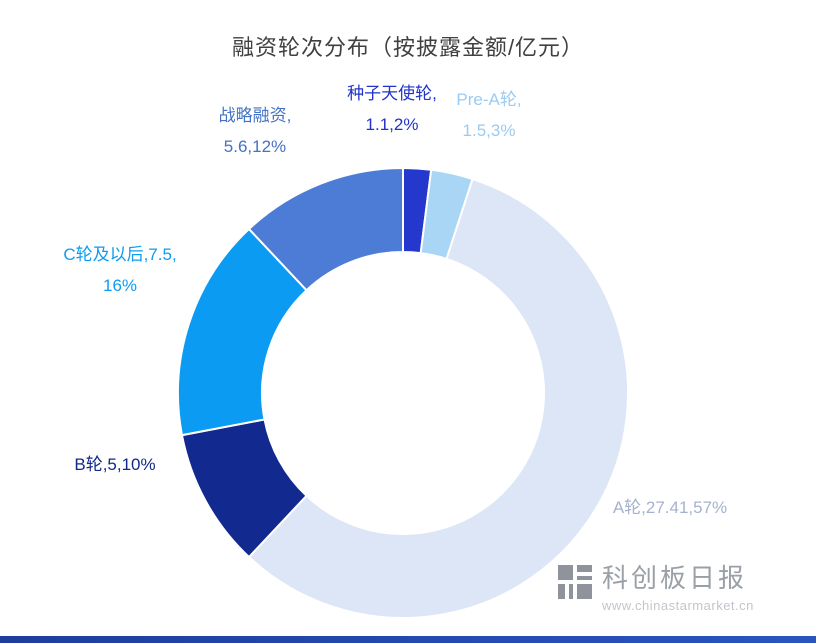 This screenshot has height=643, width=816. Describe the element at coordinates (120, 270) in the screenshot. I see `label-c-round-and-later: C轮及以后,7.5, 16%` at that location.